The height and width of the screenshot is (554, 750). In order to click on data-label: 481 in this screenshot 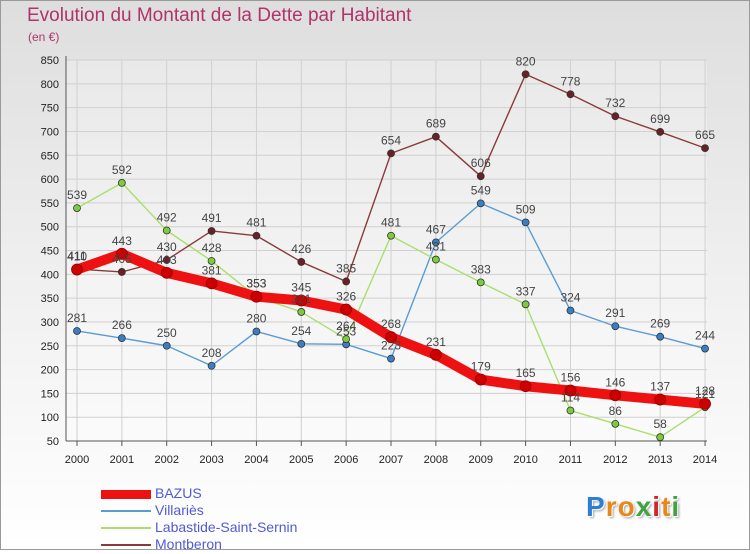, I will do `click(391, 223)`.